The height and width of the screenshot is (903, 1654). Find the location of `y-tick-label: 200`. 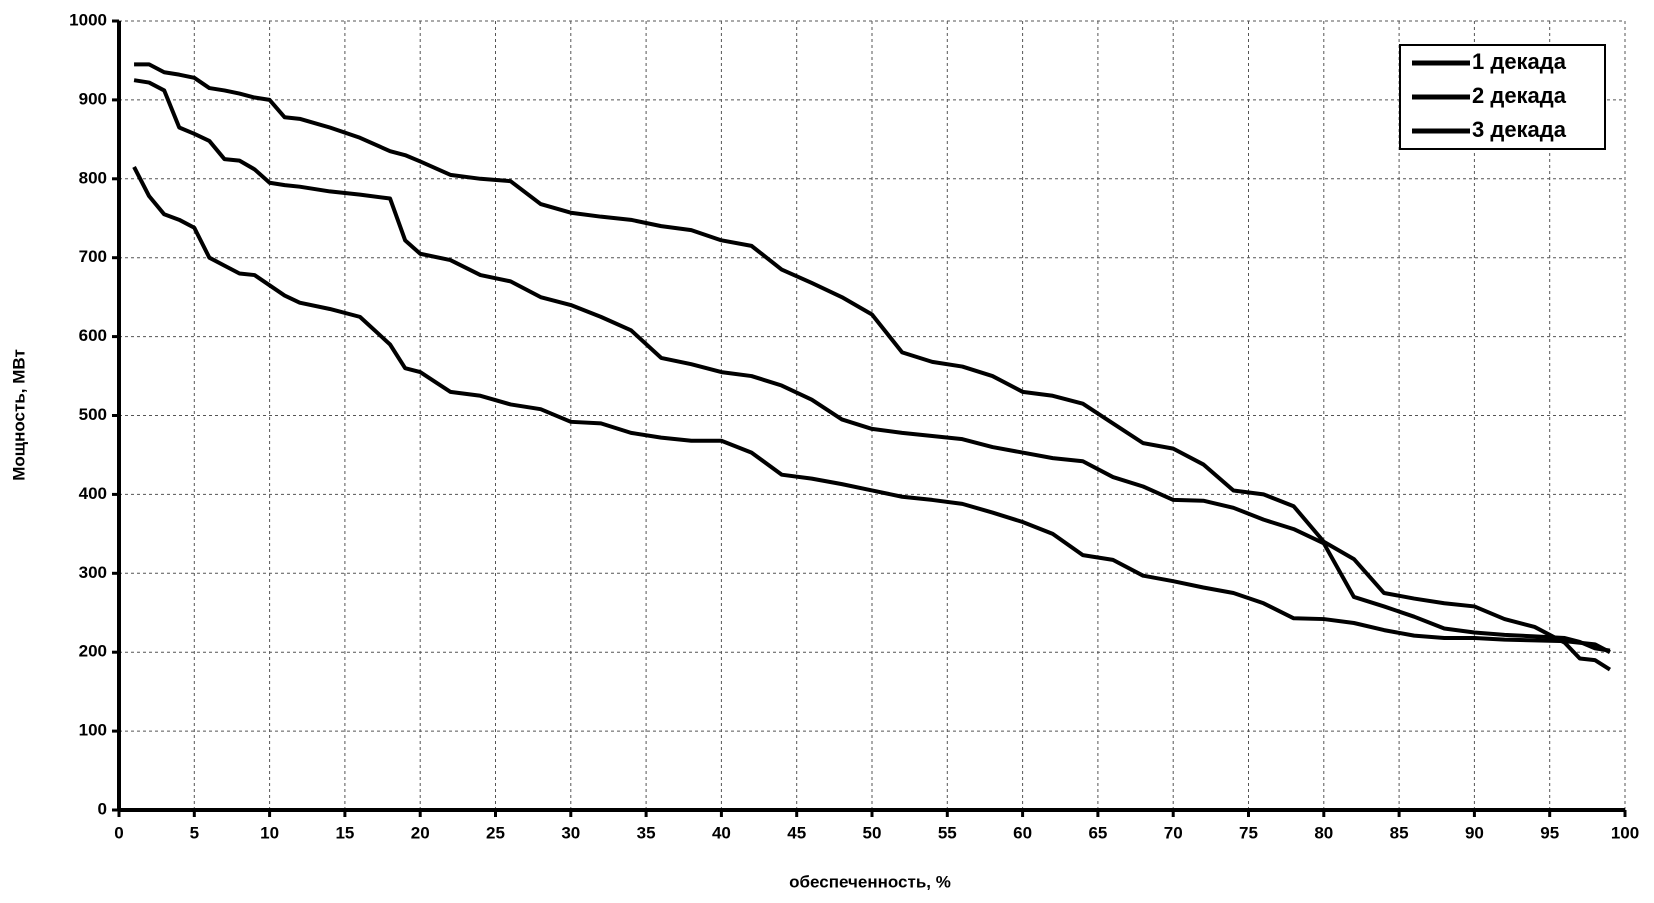

y-tick-label: 200 is located at coordinates (93, 651).